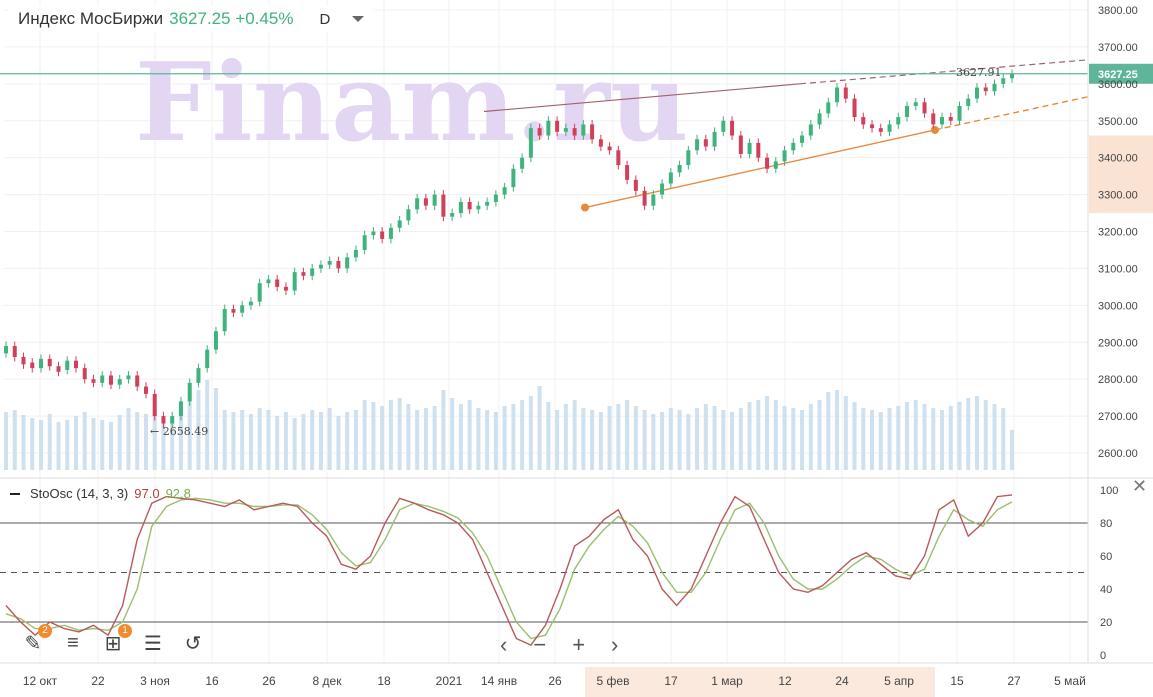  What do you see at coordinates (212, 681) in the screenshot?
I see `time-tick-label: 16` at bounding box center [212, 681].